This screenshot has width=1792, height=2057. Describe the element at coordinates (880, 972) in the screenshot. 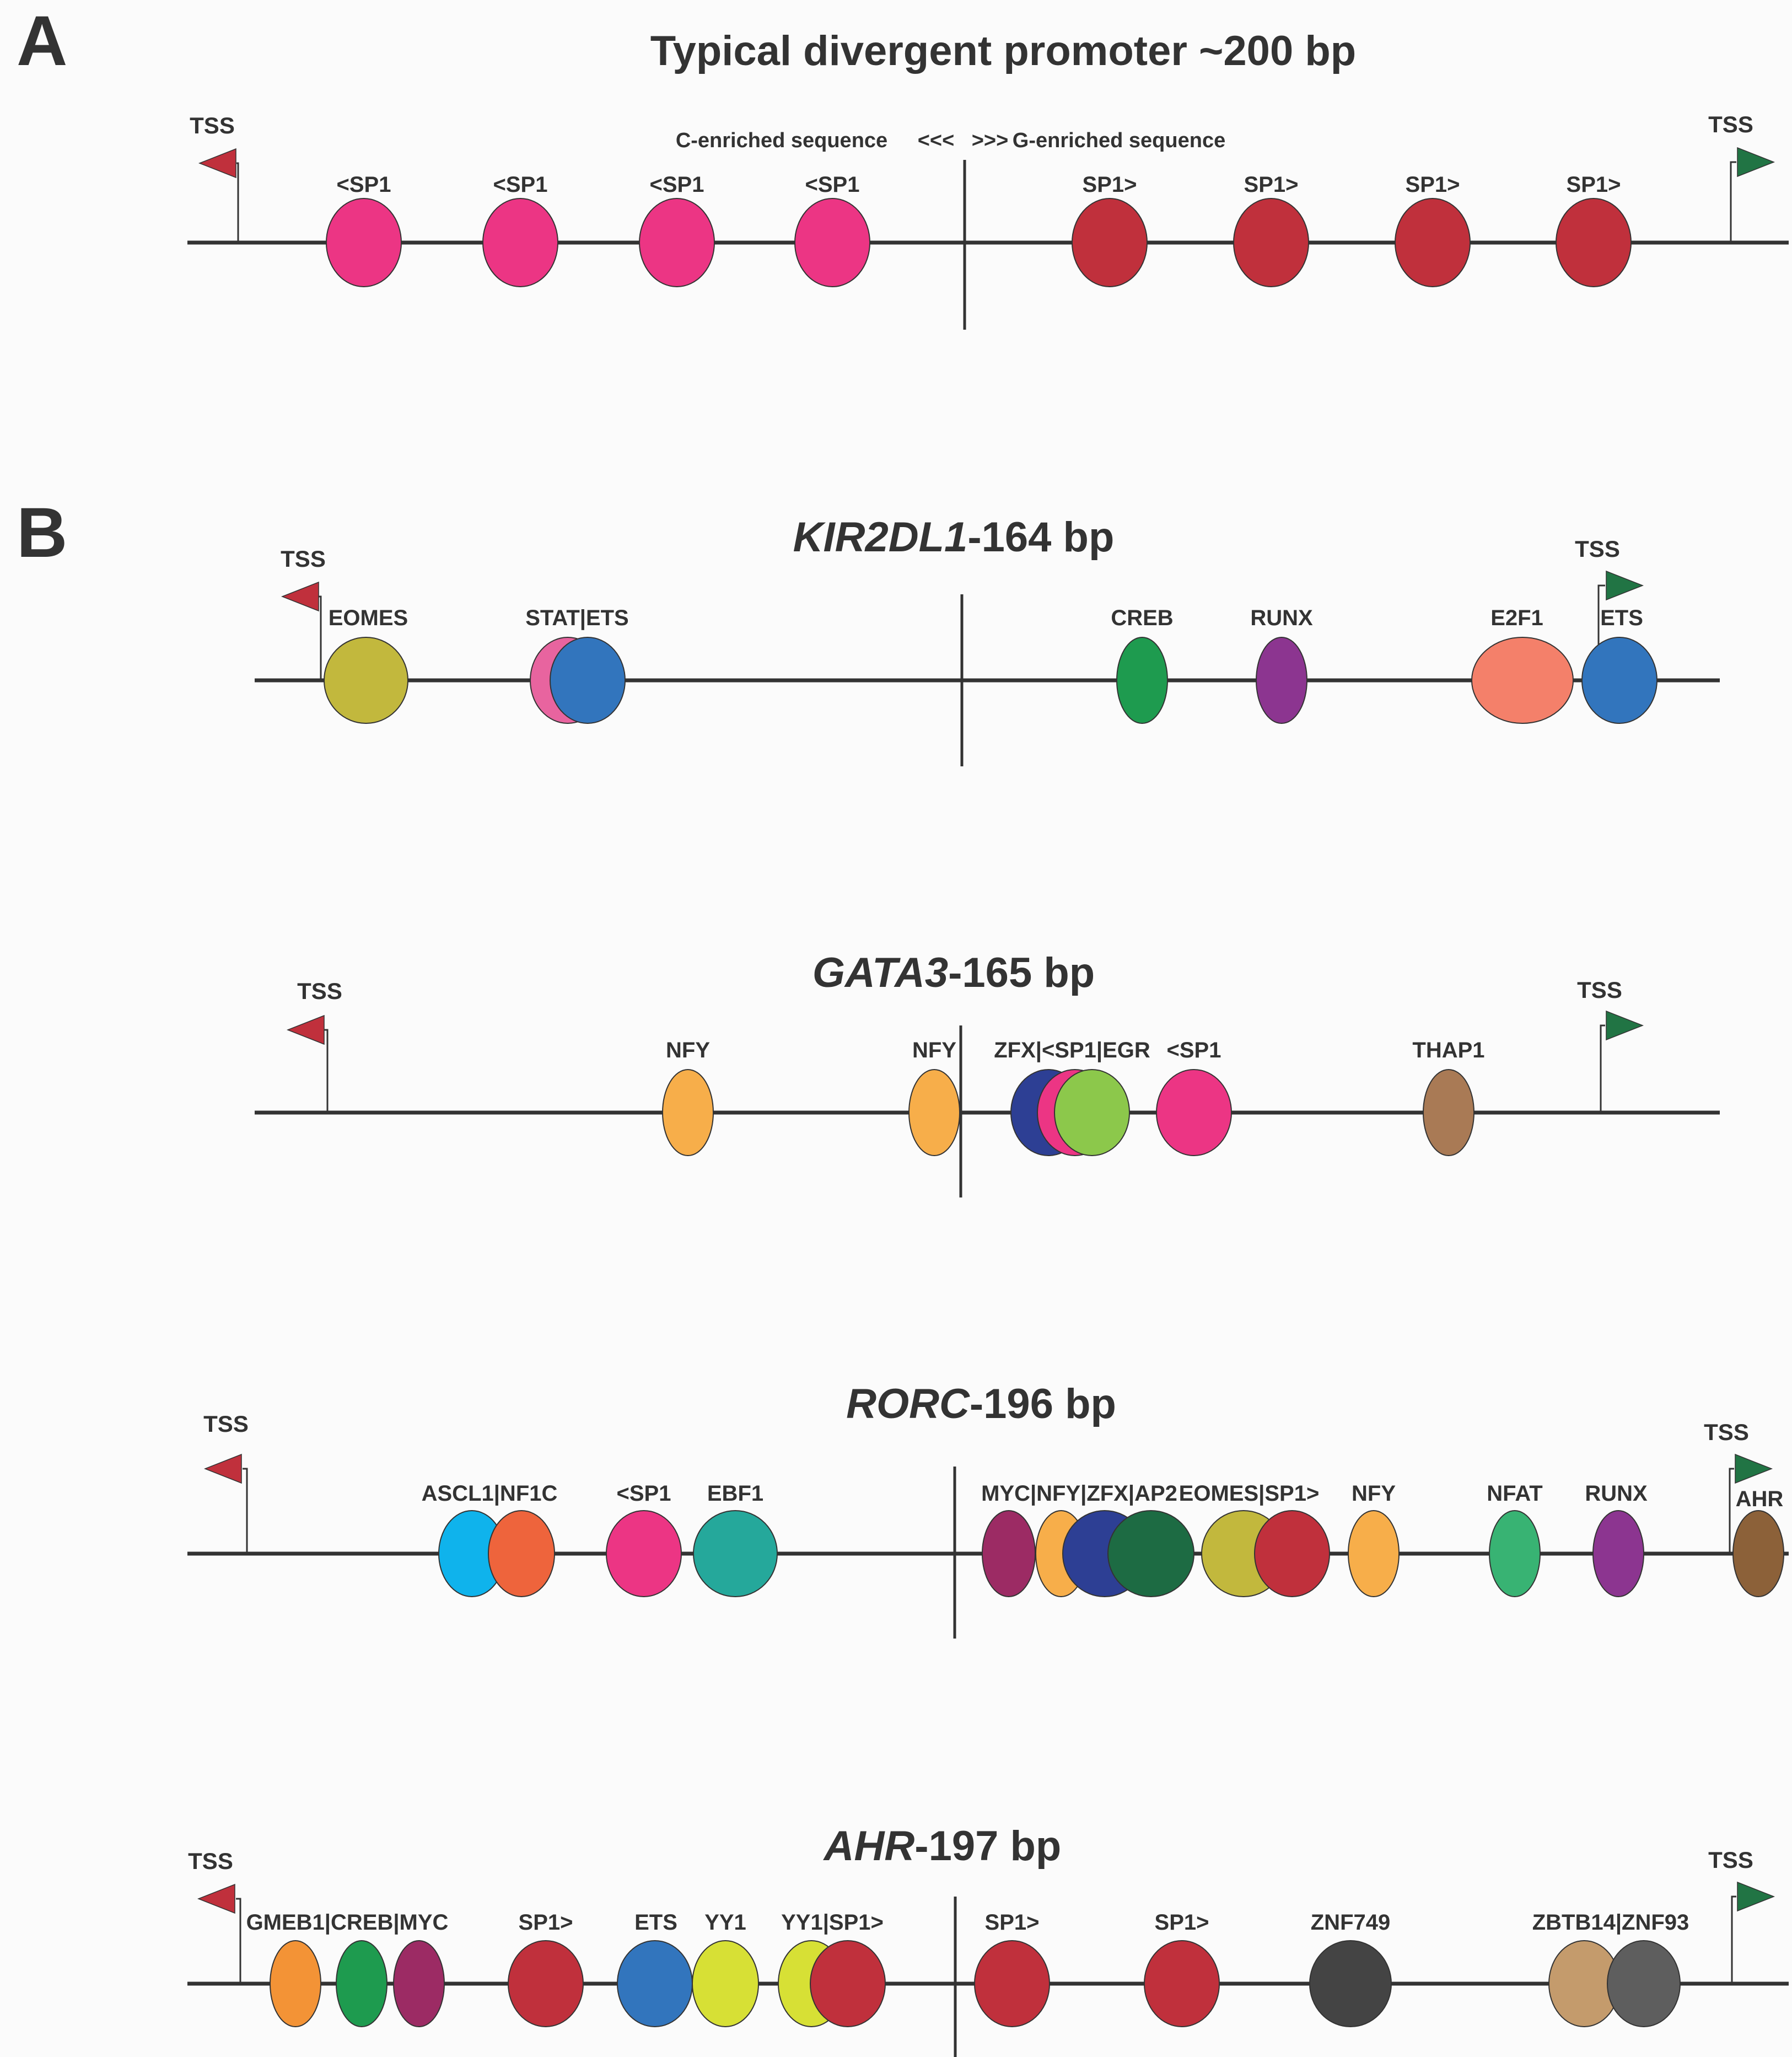

I see `gene-name: GATA3` at that location.